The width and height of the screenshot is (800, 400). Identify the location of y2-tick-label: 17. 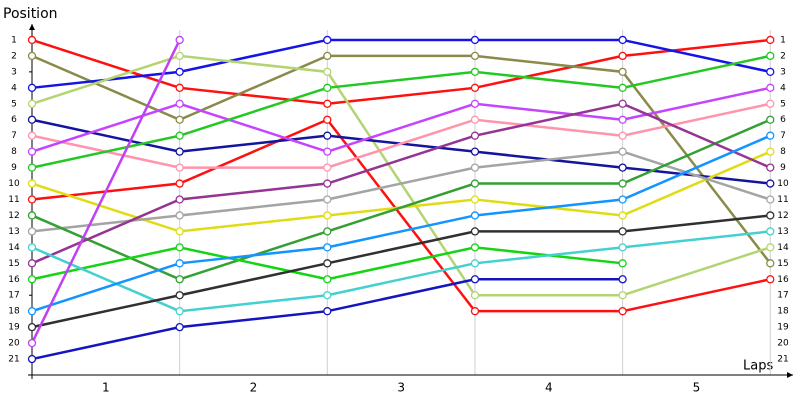
(782, 296).